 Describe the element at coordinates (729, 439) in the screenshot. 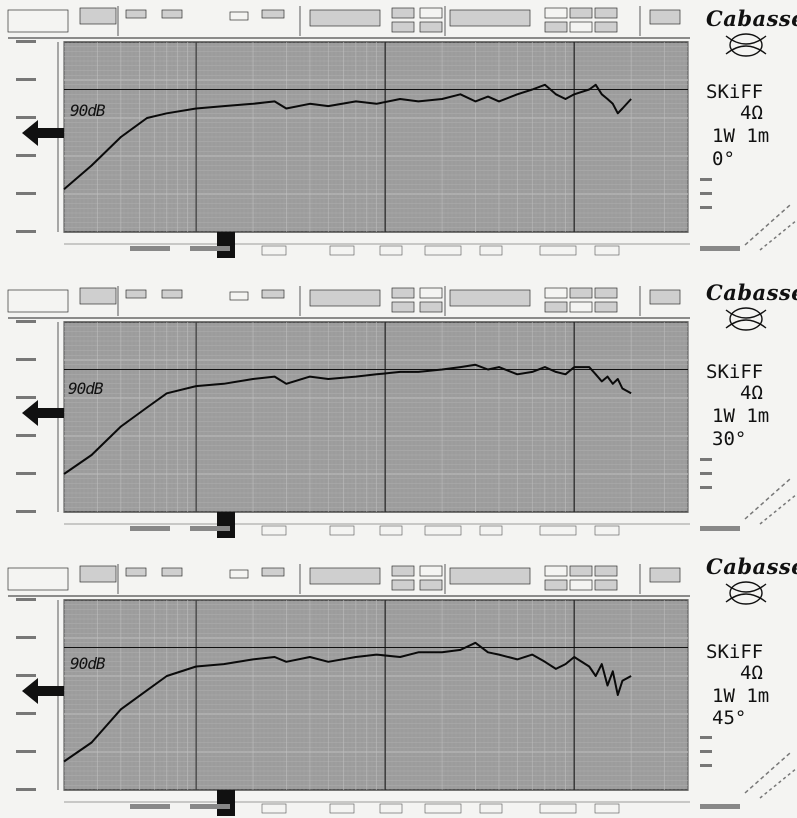

I see `angle-note: 30°` at that location.